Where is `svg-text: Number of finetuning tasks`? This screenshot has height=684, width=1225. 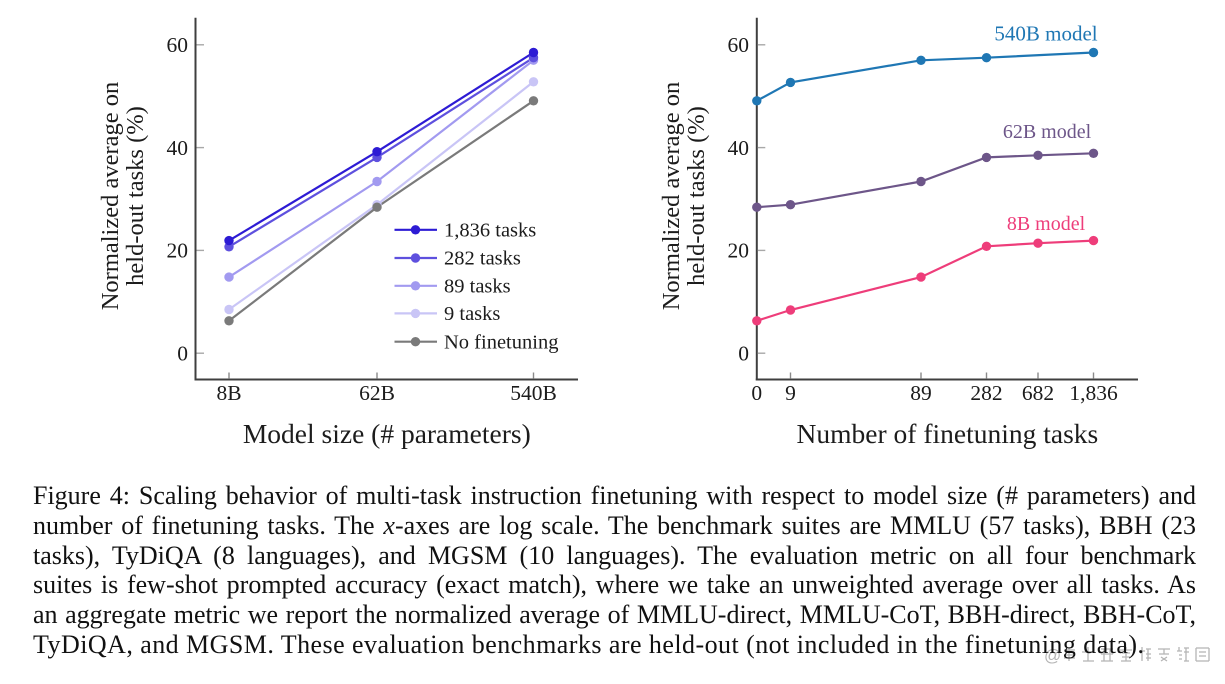 svg-text: Number of finetuning tasks is located at coordinates (948, 433).